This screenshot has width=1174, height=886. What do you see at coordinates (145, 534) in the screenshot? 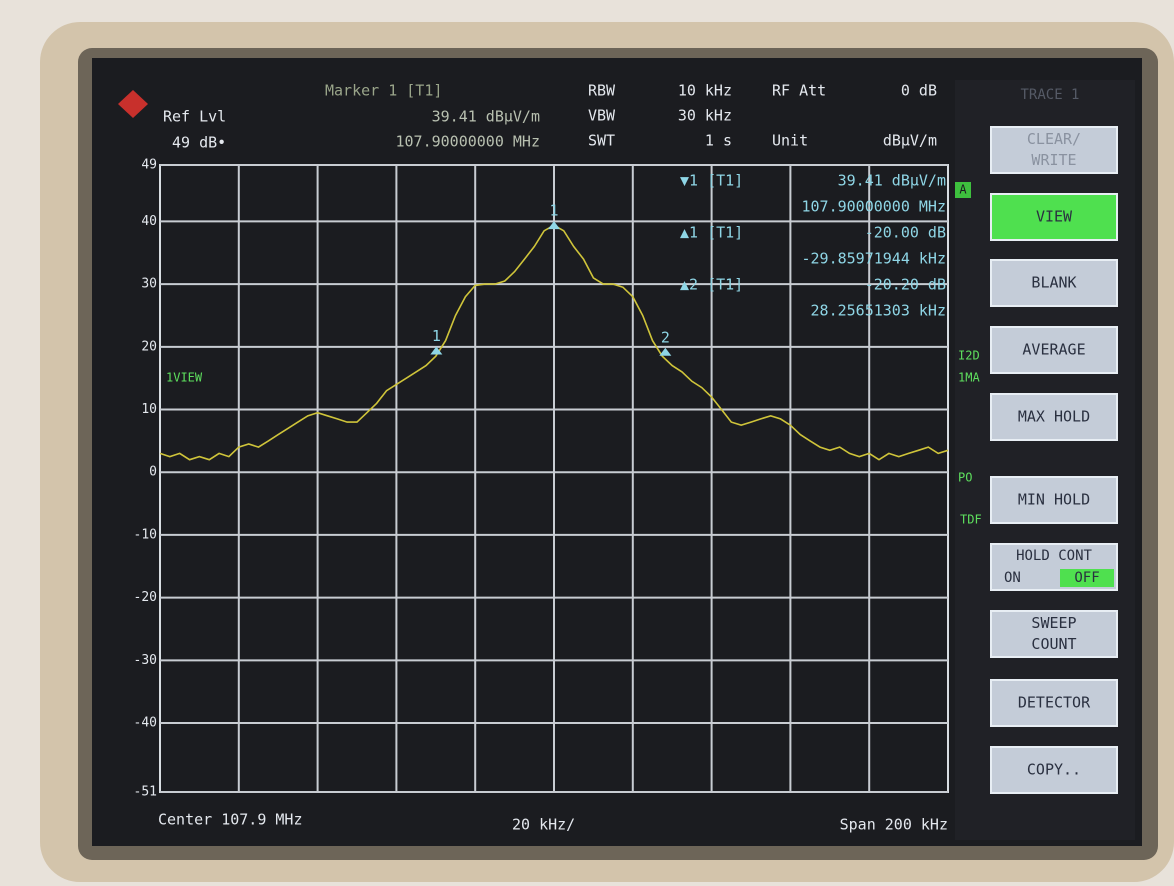
I see `y-tick-label: -10` at bounding box center [145, 534].